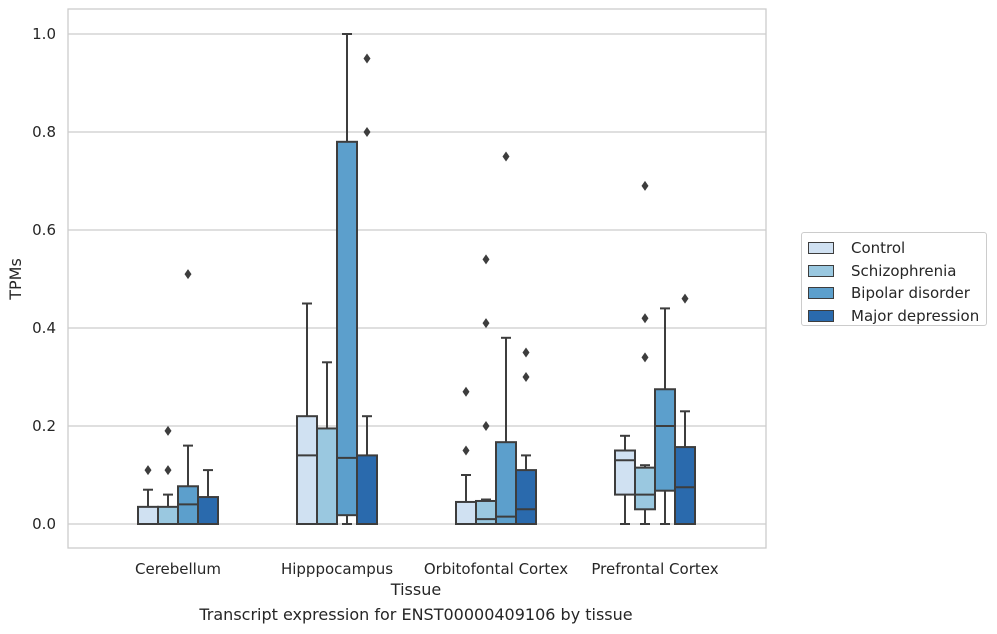 The image size is (997, 634). Describe the element at coordinates (915, 315) in the screenshot. I see `legend-label: Major depression` at that location.